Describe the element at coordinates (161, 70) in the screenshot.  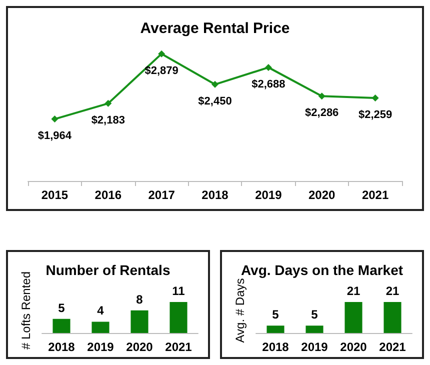
I see `data-label: $2,879` at that location.